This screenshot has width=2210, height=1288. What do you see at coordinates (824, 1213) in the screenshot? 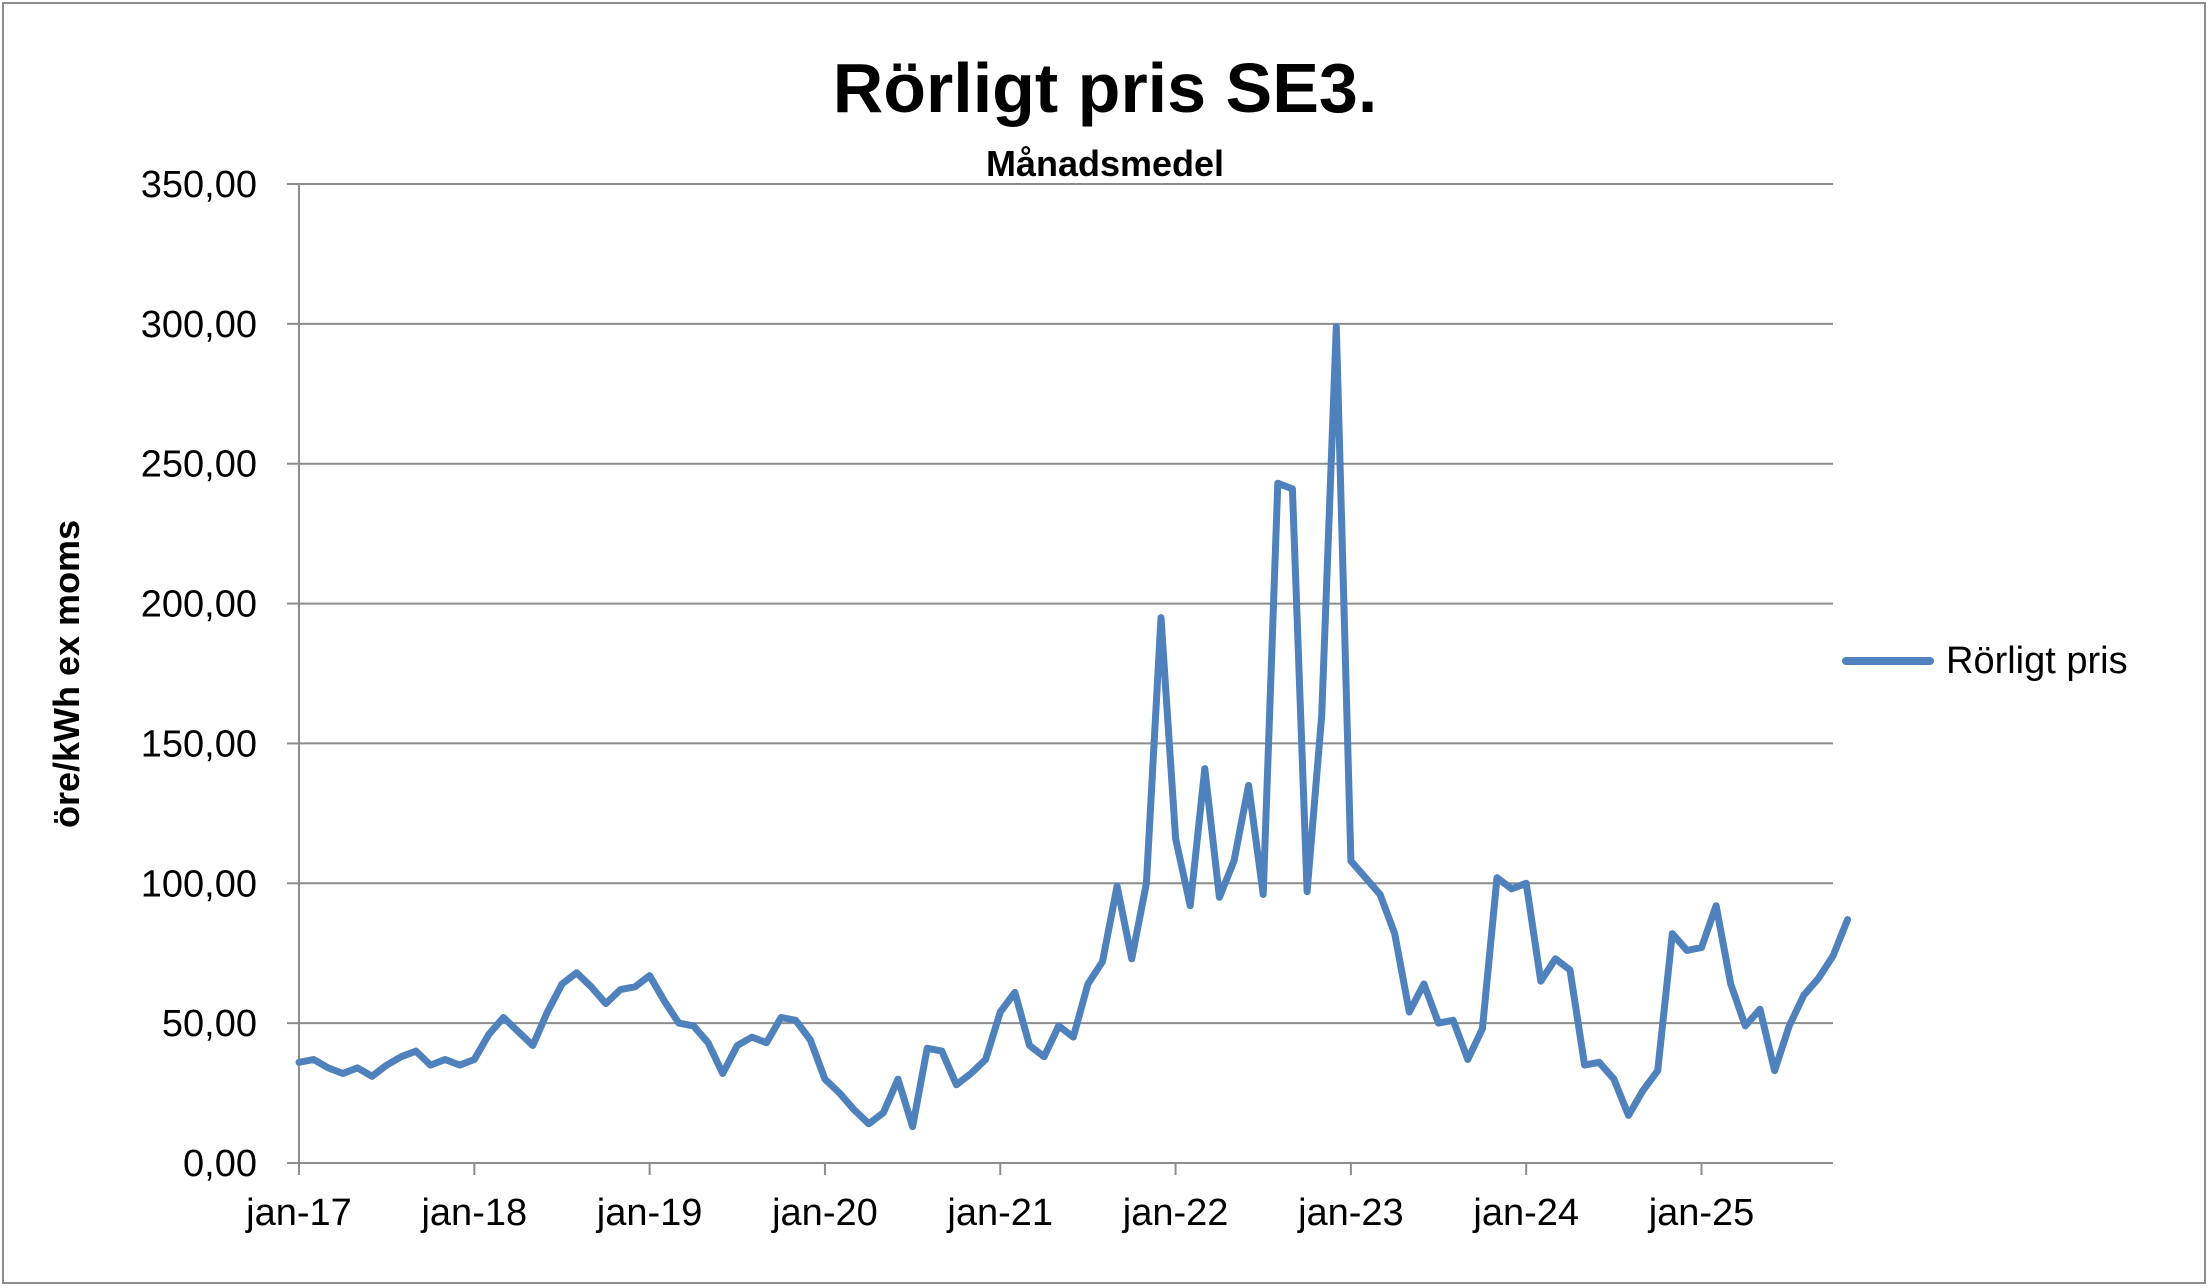
I see `x-tick-label: jan-20` at bounding box center [824, 1213].